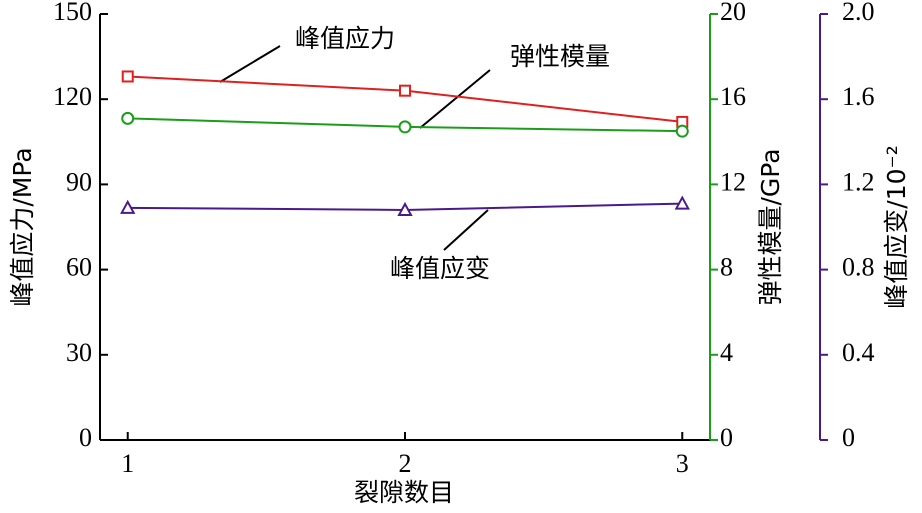 This screenshot has height=513, width=922. Describe the element at coordinates (404, 492) in the screenshot. I see `x-axis-label: 裂隙数目` at that location.